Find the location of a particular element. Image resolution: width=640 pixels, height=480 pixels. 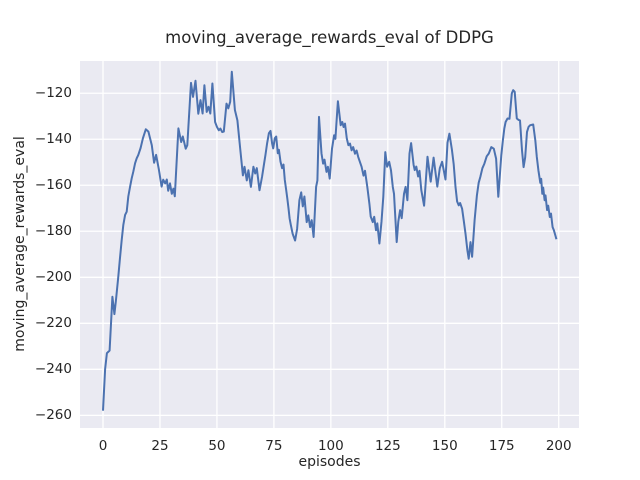

x-axis-label: episodes is located at coordinates (329, 462).